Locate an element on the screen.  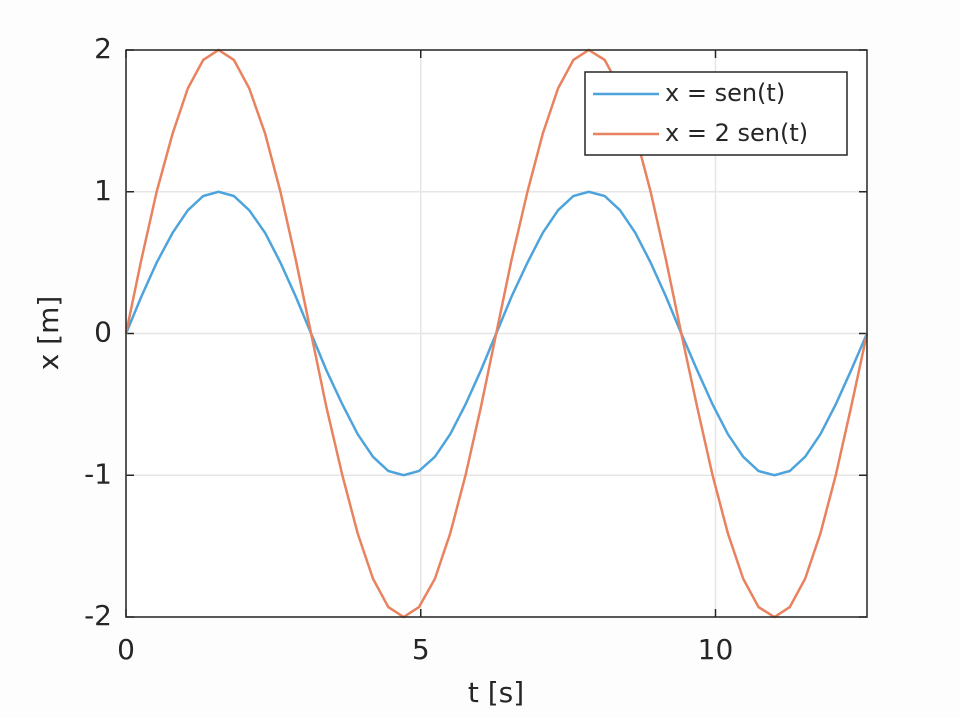
legend-box is located at coordinates (716, 113).